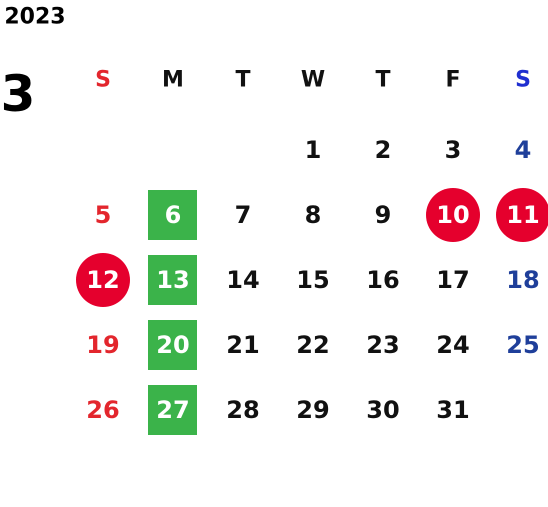  I want to click on weekday-label: W, so click(313, 80).